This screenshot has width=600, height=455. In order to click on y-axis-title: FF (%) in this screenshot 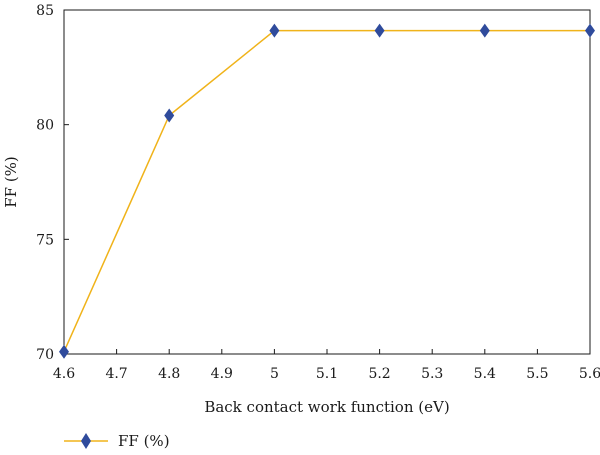, I will do `click(11, 182)`.